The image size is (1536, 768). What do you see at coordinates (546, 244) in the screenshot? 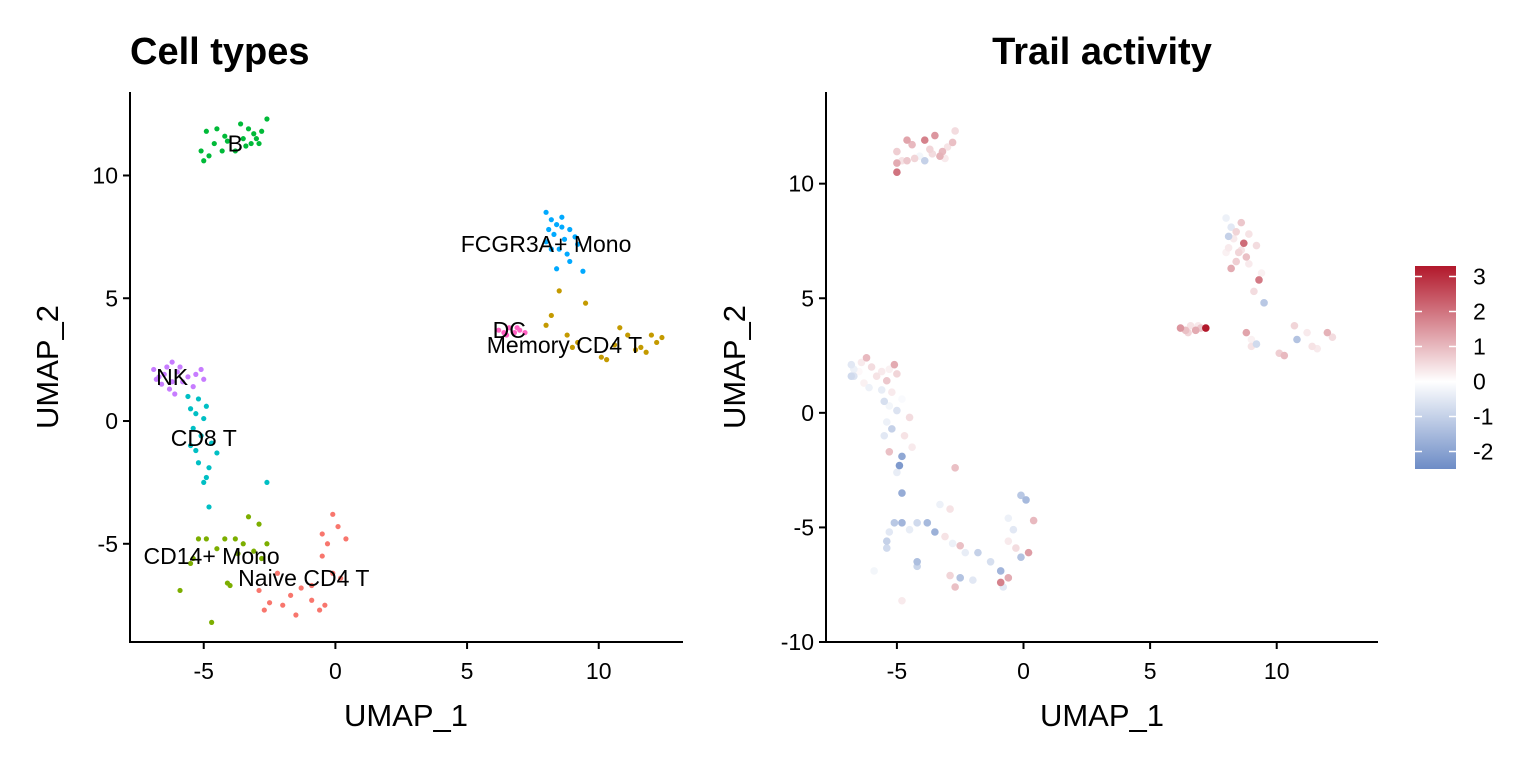
I see `fcgr3a-mono-cluster-label: FCGR3A+ Mono` at bounding box center [546, 244].